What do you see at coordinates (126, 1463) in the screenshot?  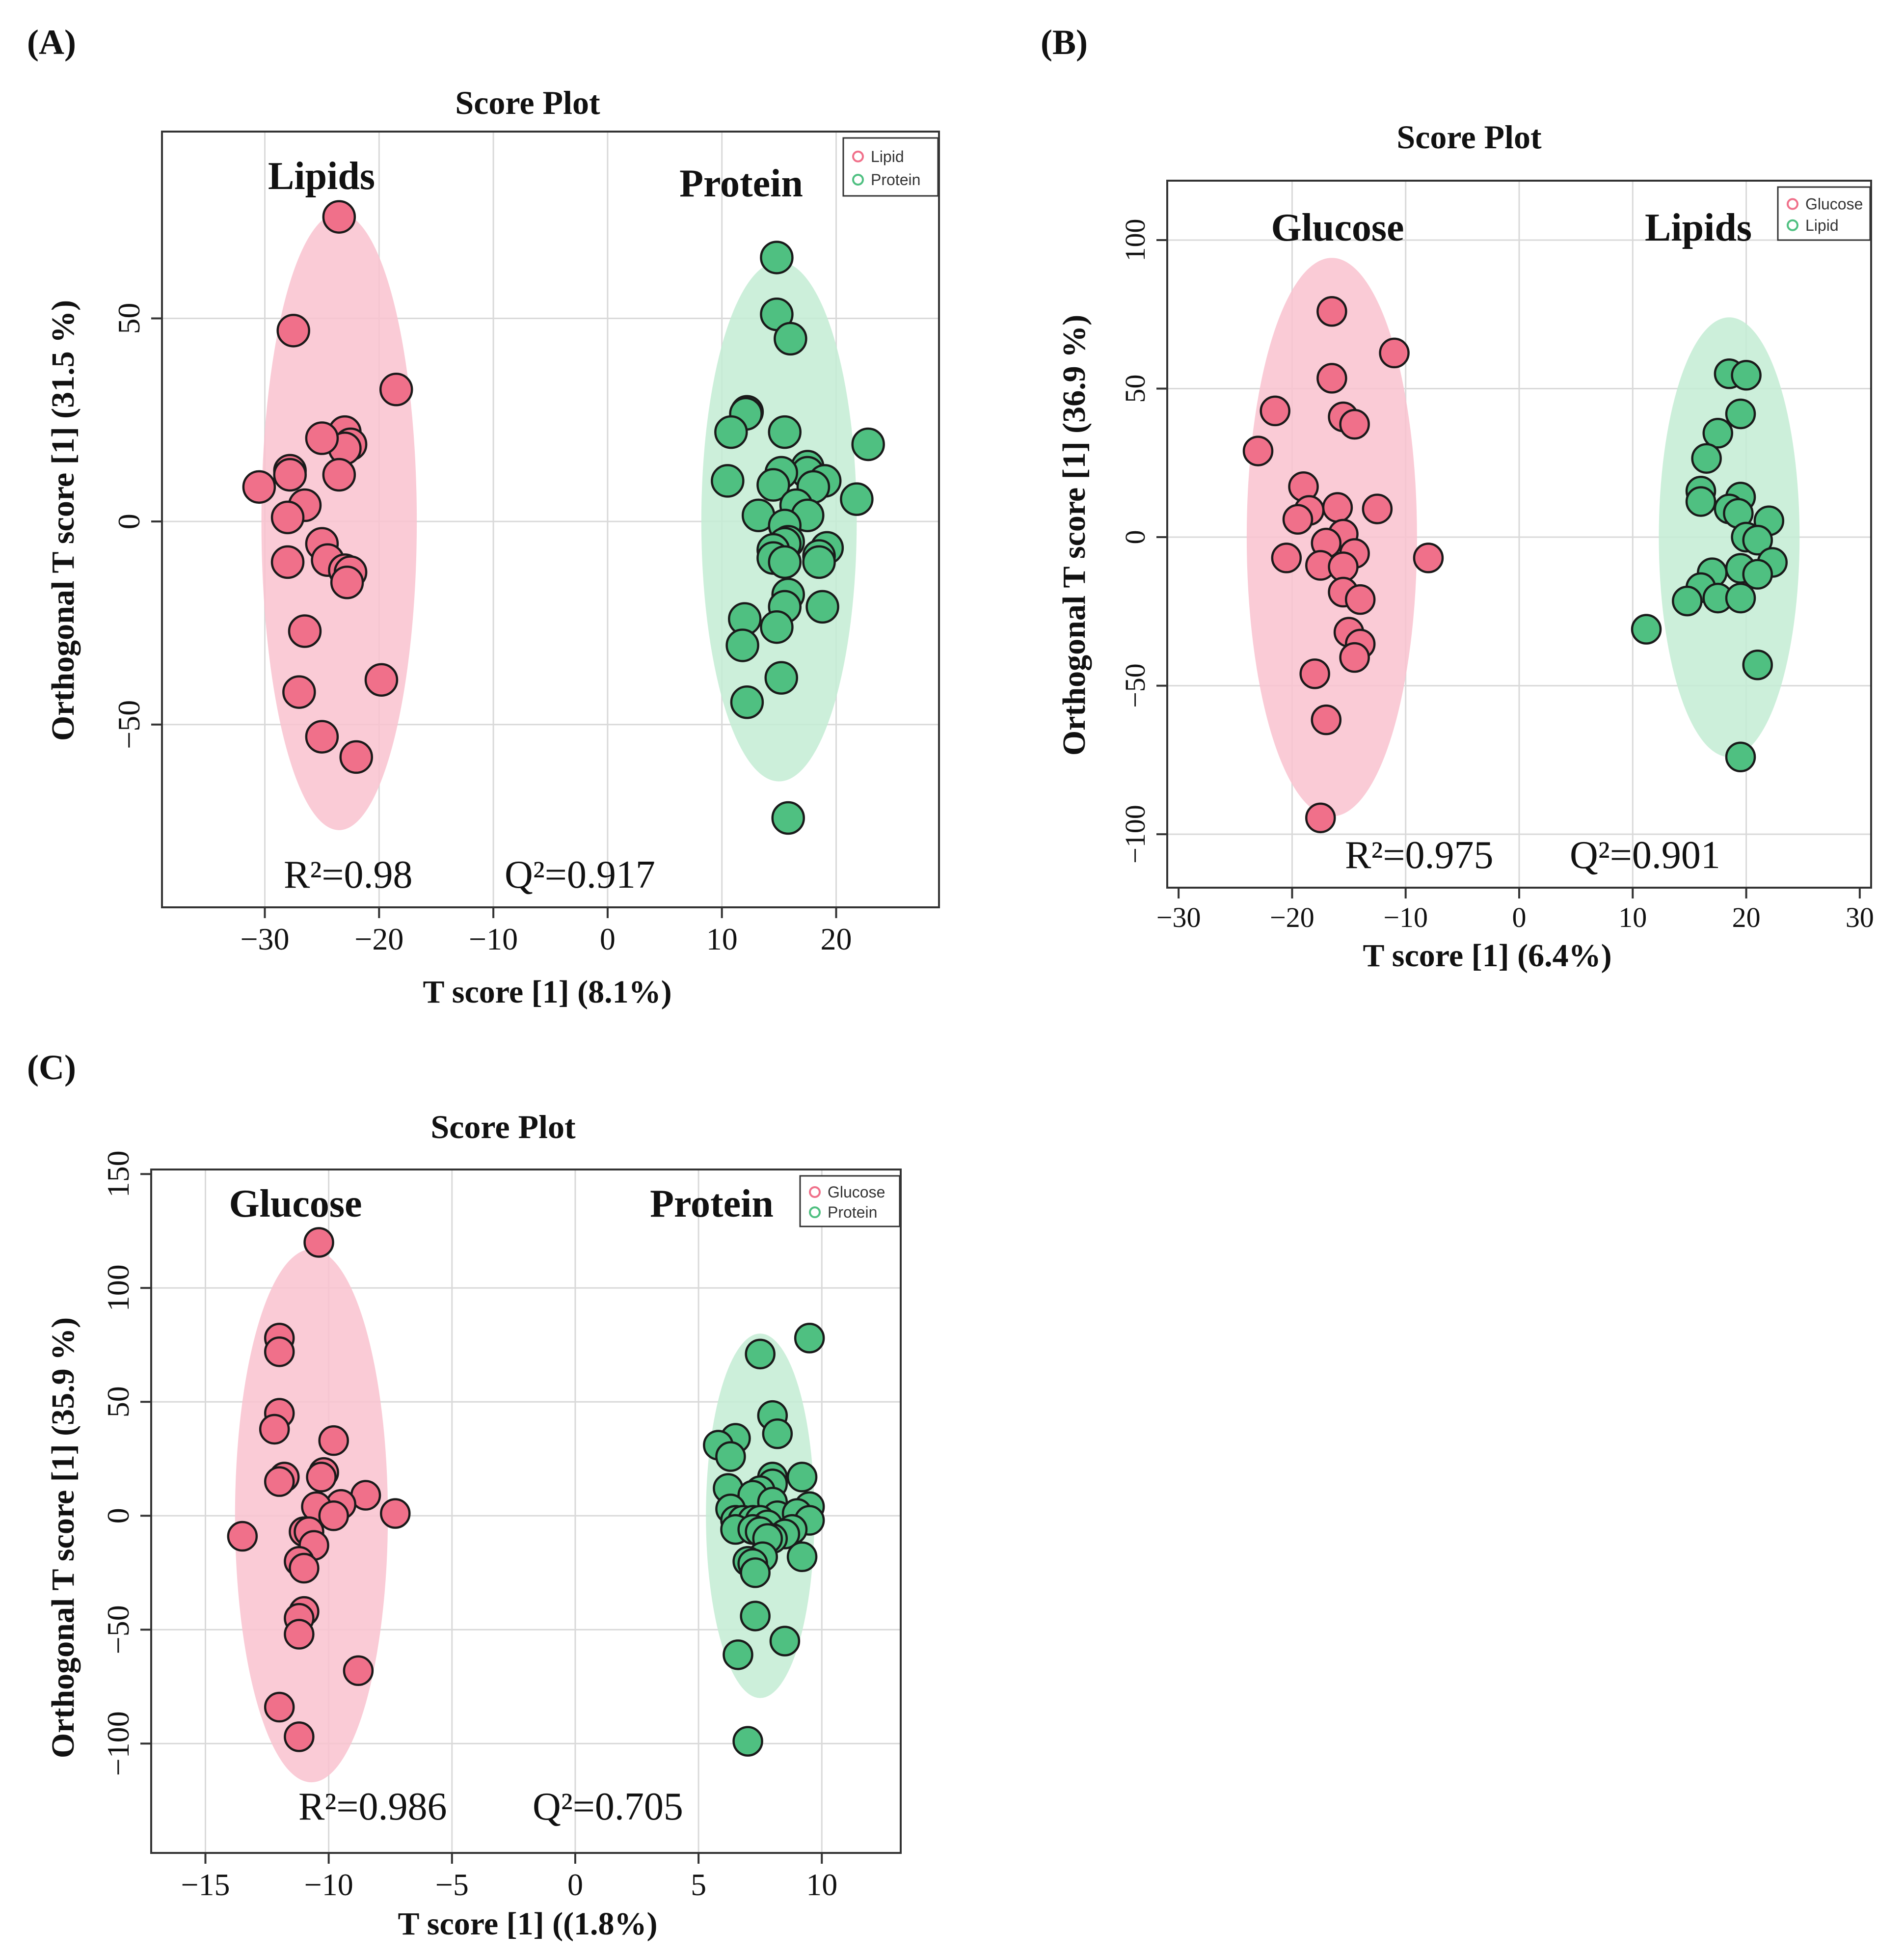 I see `y-axis: −100 −50 0 50 100 150` at bounding box center [126, 1463].